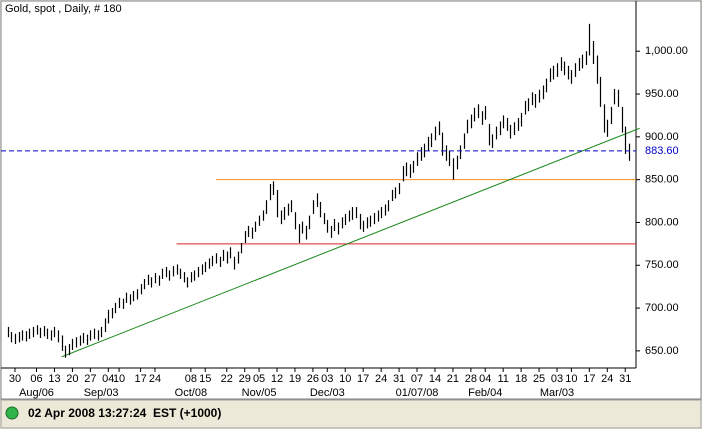 The height and width of the screenshot is (429, 702). What do you see at coordinates (36, 393) in the screenshot?
I see `month-label: Aug/06` at bounding box center [36, 393].